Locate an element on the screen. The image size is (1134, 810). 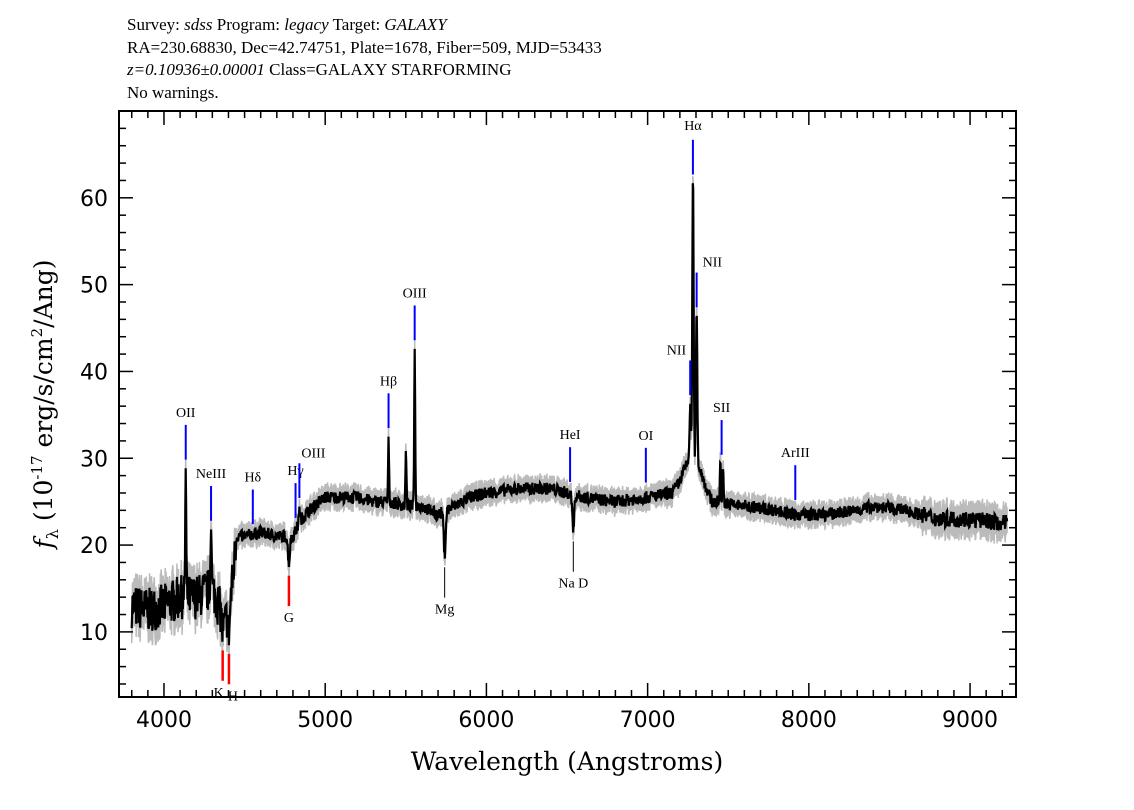
line-label: K is located at coordinates (219, 693).